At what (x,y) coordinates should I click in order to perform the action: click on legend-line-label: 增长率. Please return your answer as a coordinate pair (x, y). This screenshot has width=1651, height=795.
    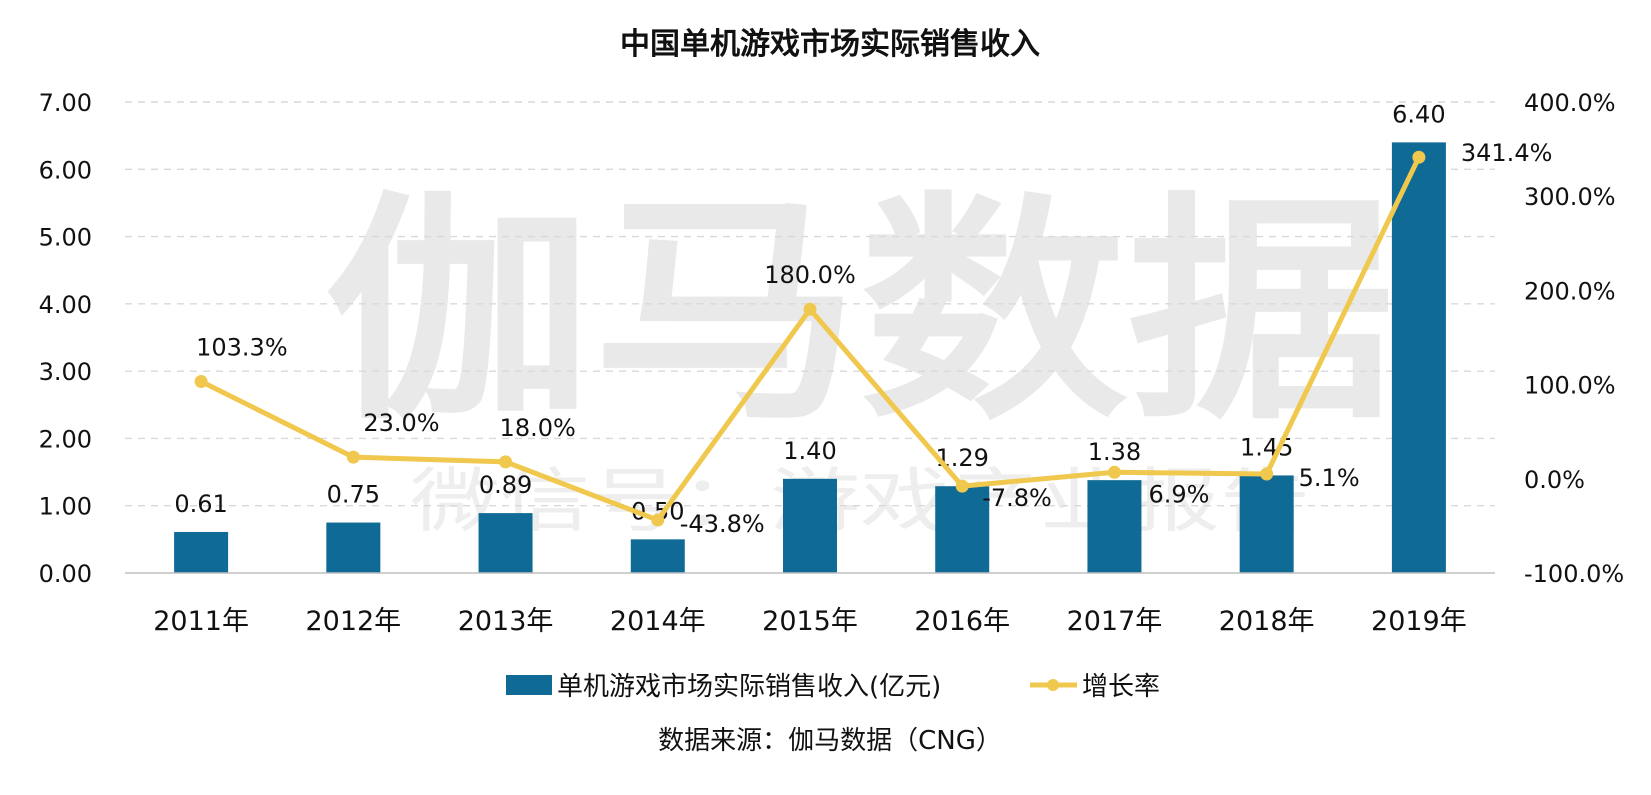
    Looking at the image, I should click on (1121, 687).